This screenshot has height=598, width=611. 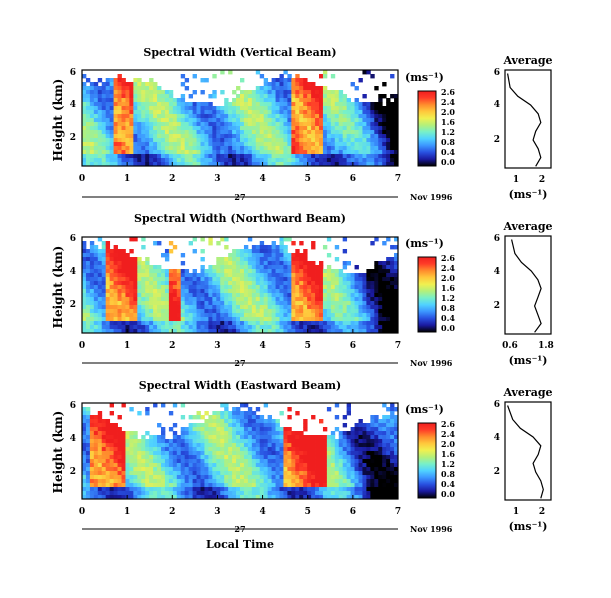 What do you see at coordinates (353, 346) in the screenshot?
I see `x-tick-label: 6` at bounding box center [353, 346].